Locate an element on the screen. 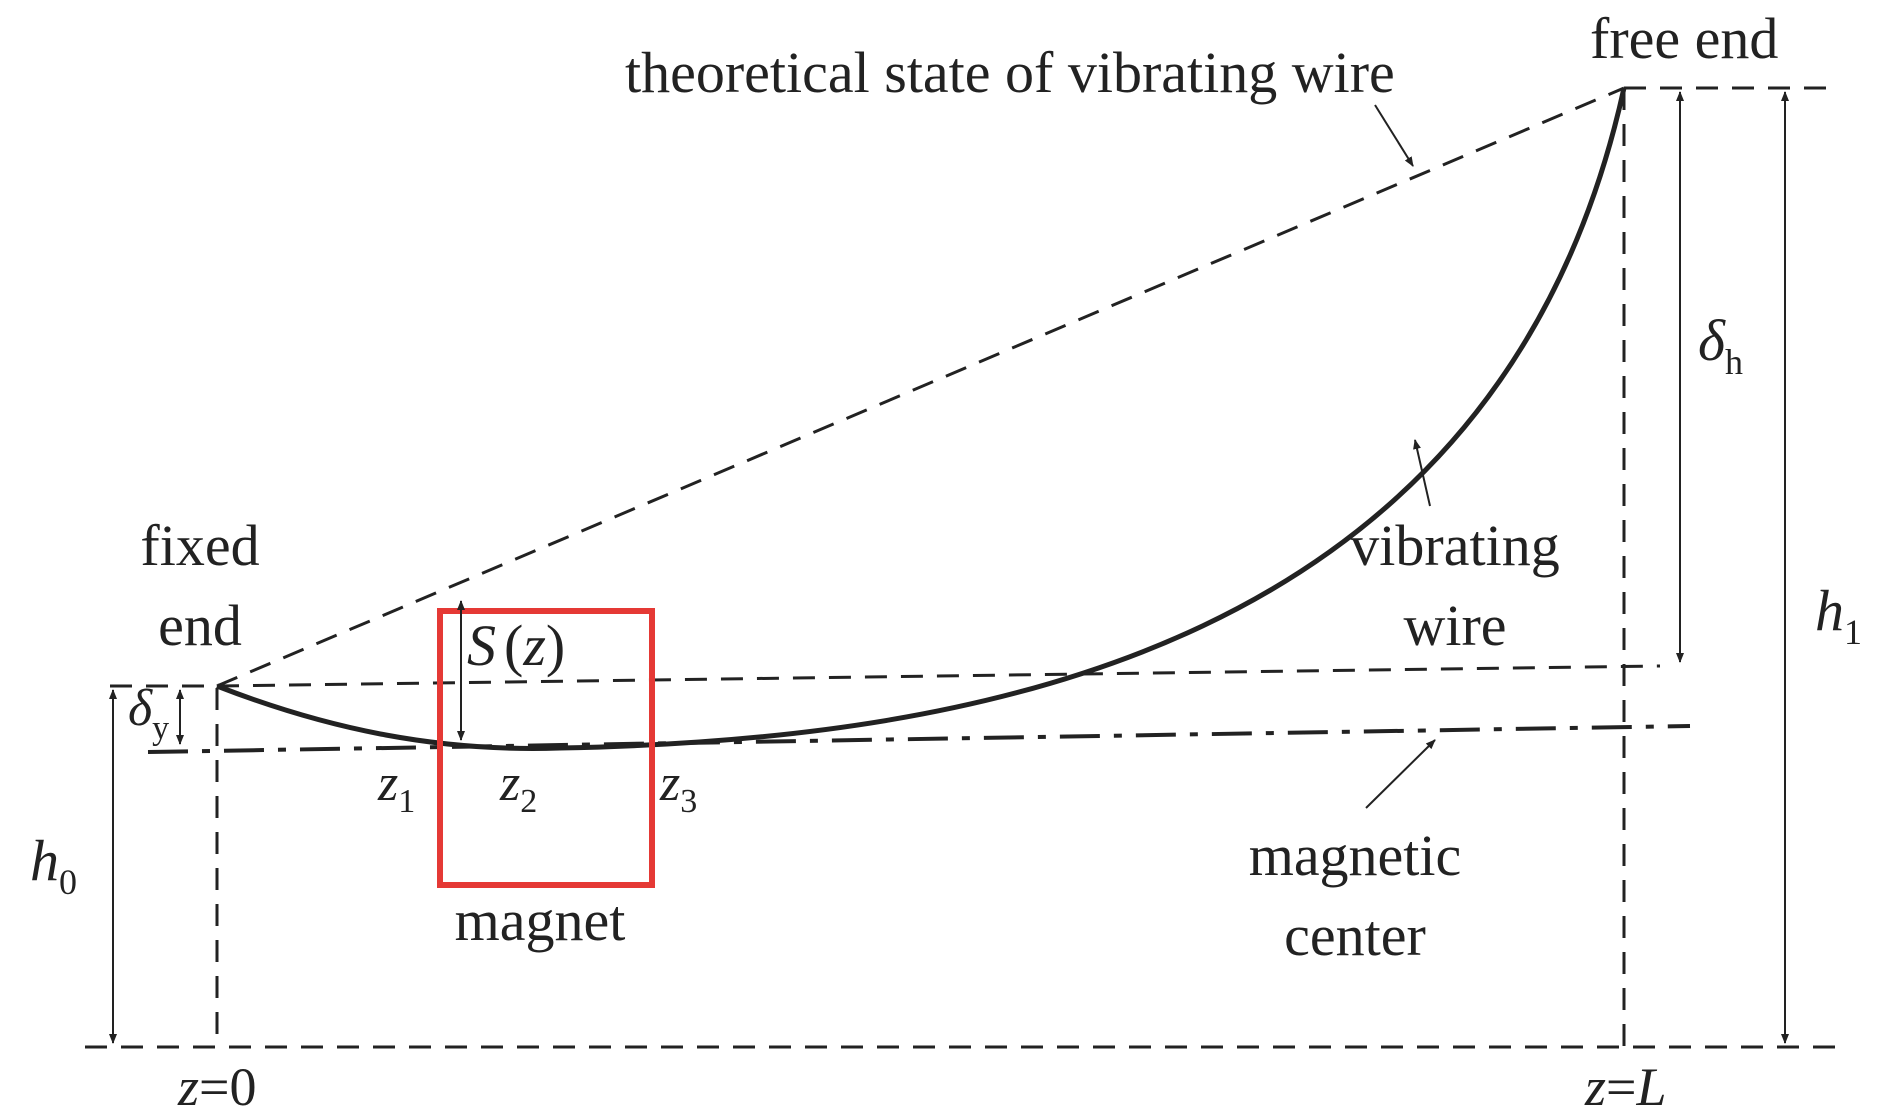  theoretical-state-label: theoretical state of vibrating wire is located at coordinates (1010, 72).